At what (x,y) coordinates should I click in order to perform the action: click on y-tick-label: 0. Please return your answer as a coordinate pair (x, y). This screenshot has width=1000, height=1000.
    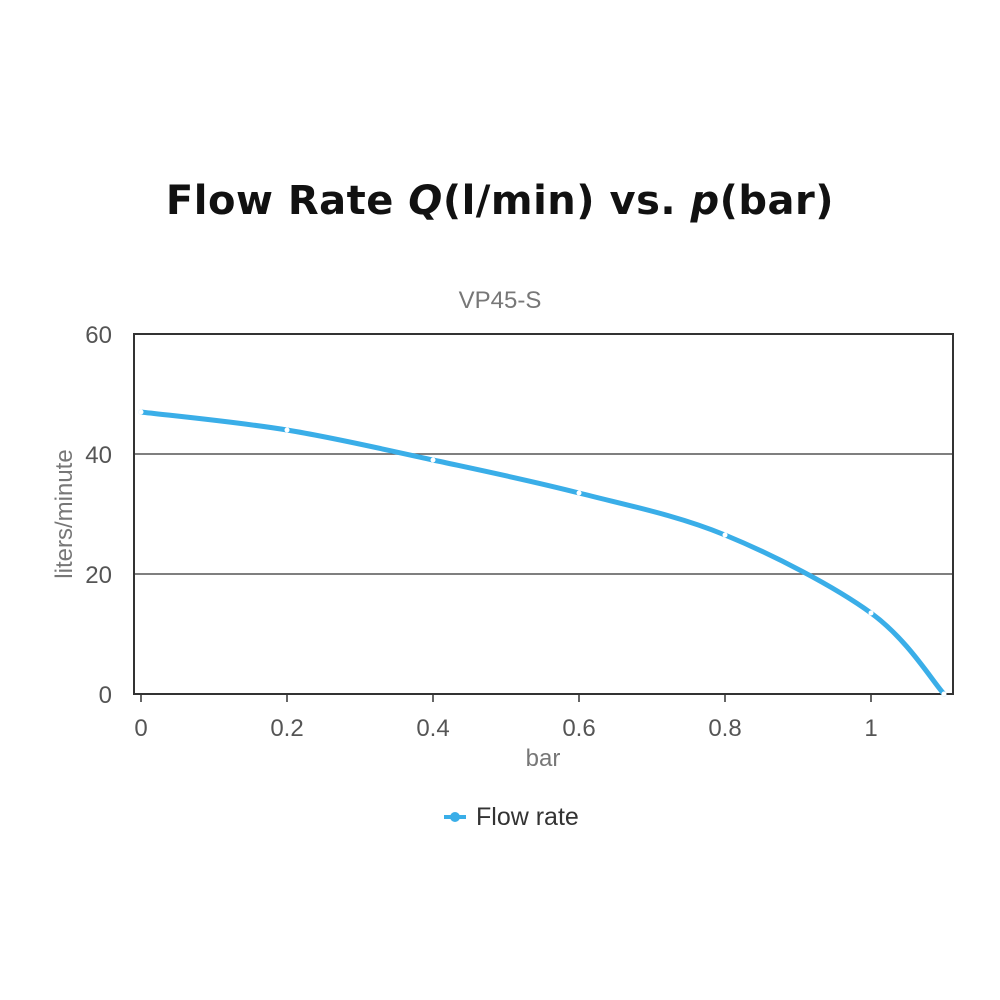
    Looking at the image, I should click on (105, 695).